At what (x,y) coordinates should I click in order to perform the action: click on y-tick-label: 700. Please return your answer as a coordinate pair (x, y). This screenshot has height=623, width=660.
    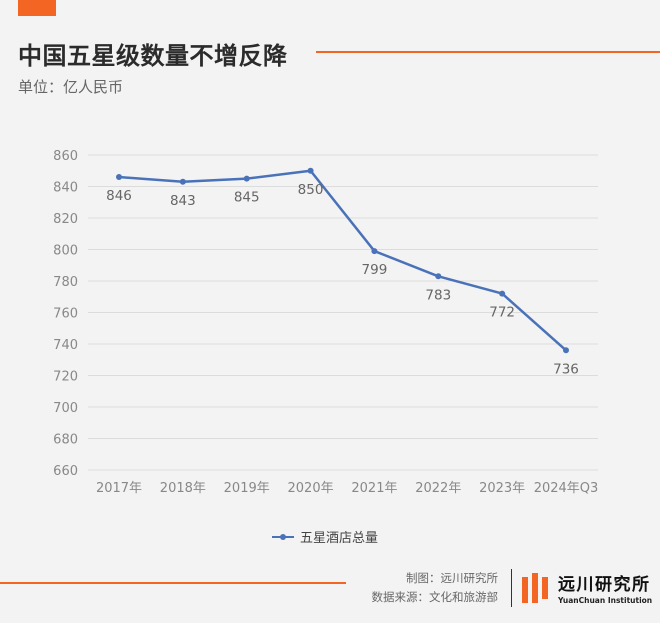
    Looking at the image, I should click on (65, 408).